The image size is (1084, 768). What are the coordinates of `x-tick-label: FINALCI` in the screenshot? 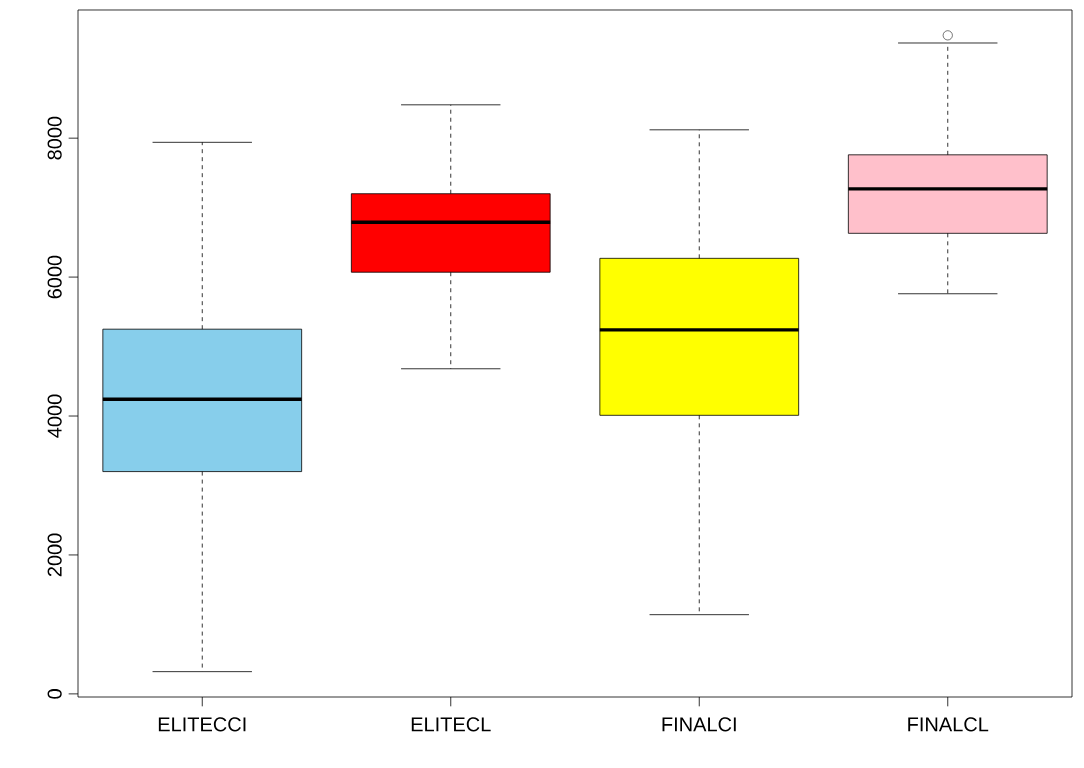 It's located at (699, 724).